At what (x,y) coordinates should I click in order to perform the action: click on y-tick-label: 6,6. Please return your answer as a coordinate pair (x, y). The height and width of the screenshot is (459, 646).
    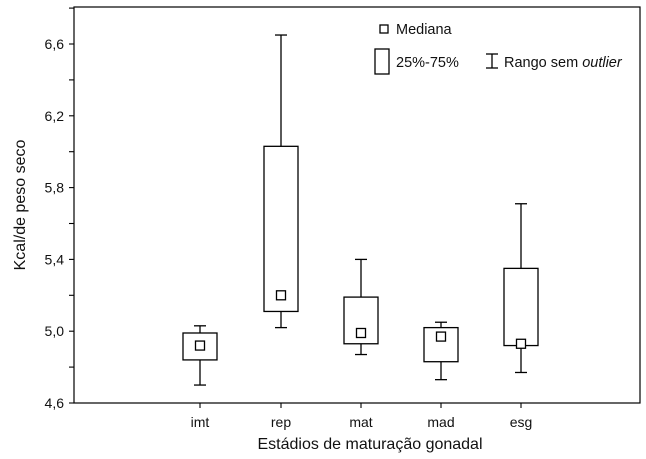
    Looking at the image, I should click on (55, 44).